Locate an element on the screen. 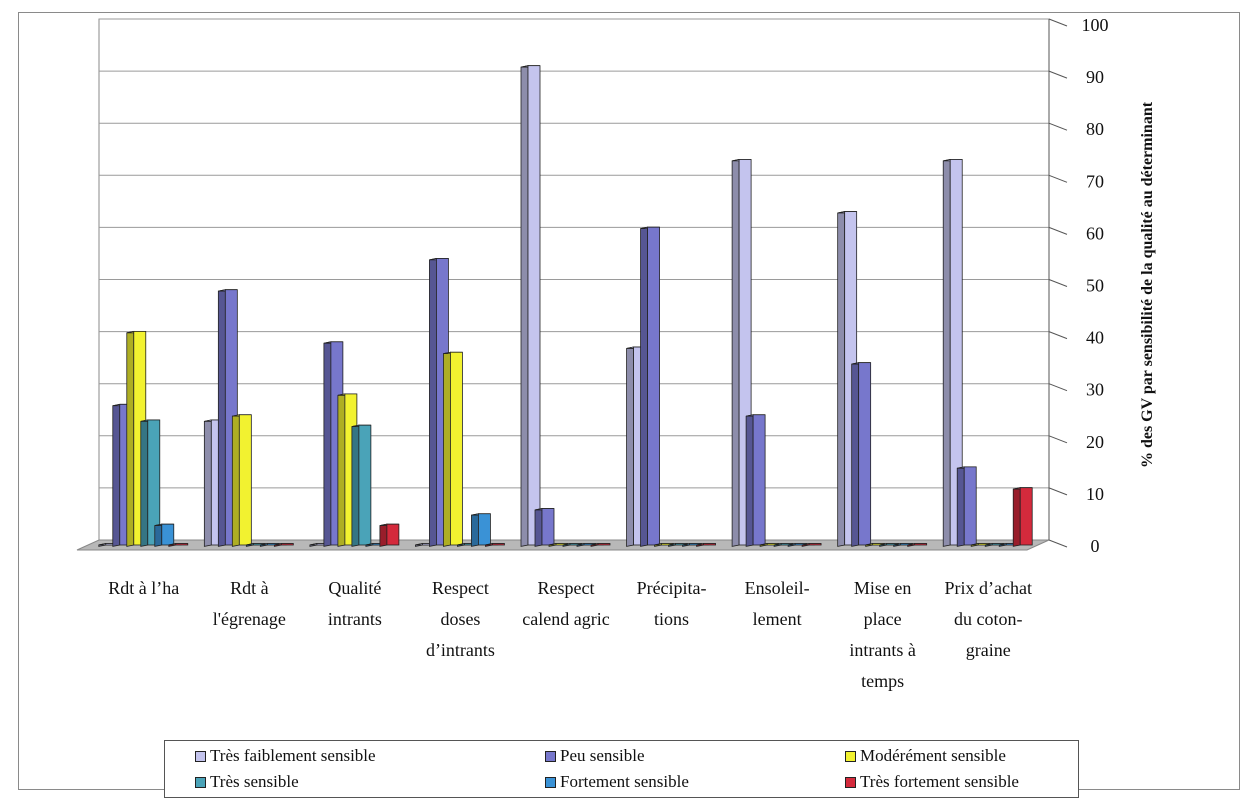 The width and height of the screenshot is (1256, 799). y-tick-label: 10 is located at coordinates (1095, 494).